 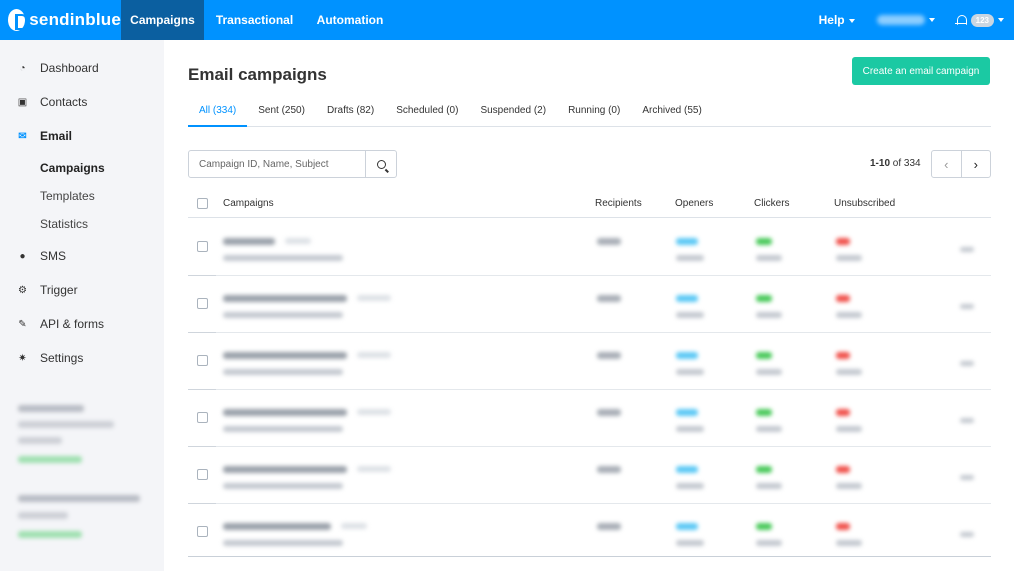 I want to click on page-title: Email campaigns, so click(x=257, y=74).